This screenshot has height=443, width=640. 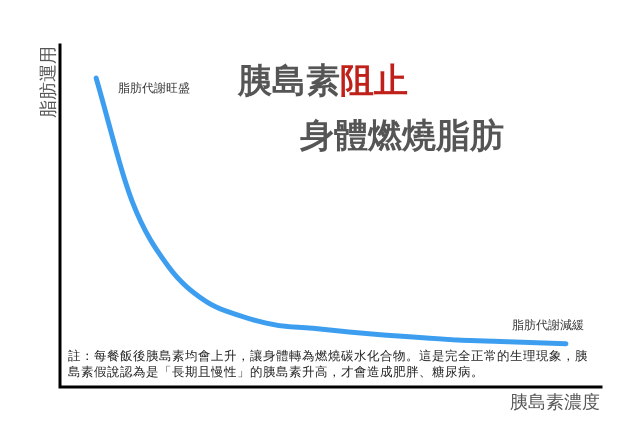 What do you see at coordinates (48, 82) in the screenshot?
I see `y-axis-title: 脂肪運用` at bounding box center [48, 82].